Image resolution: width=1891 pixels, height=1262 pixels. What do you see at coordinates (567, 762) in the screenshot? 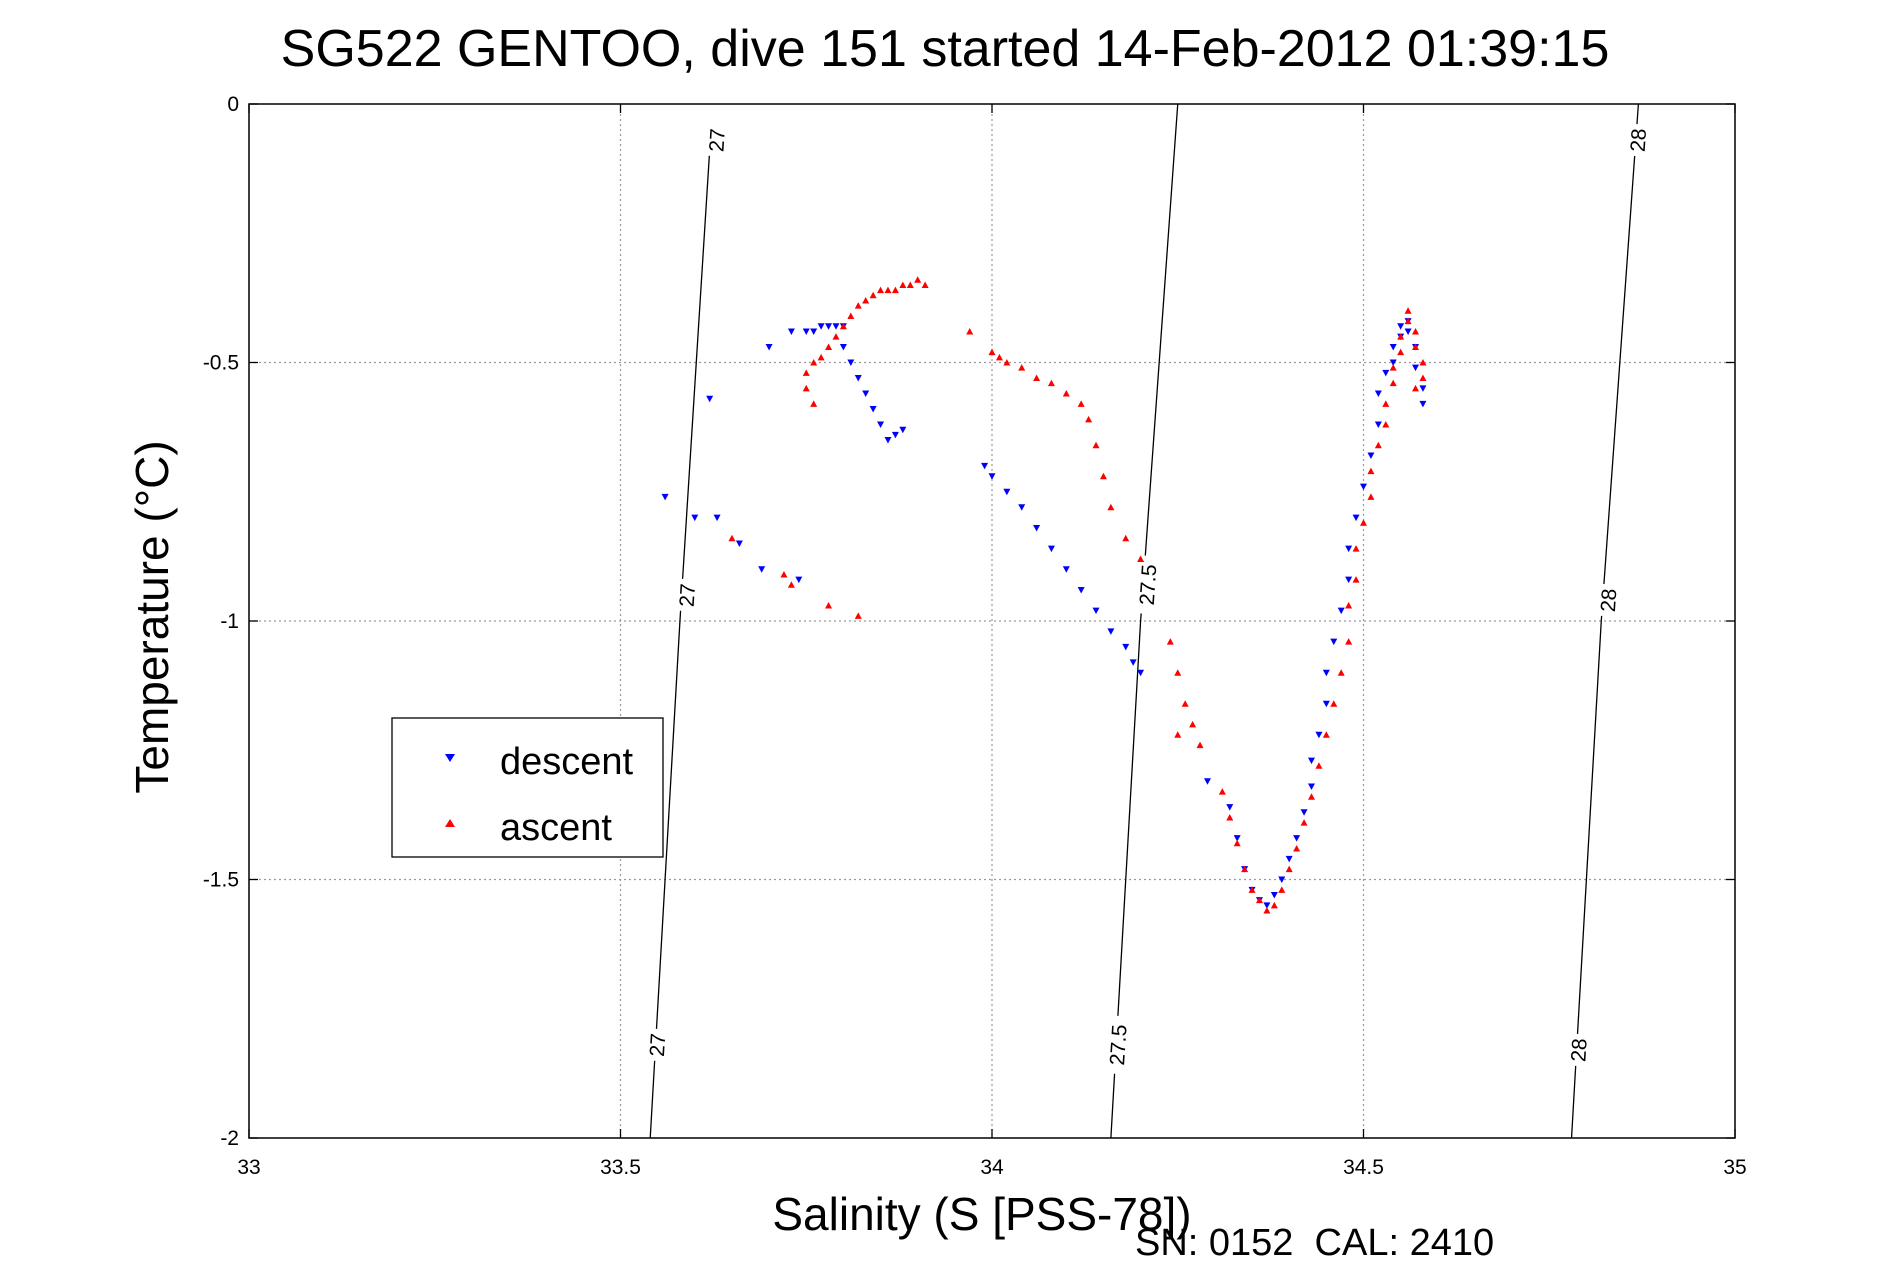
I see `legend-descent-label: descent` at bounding box center [567, 762].